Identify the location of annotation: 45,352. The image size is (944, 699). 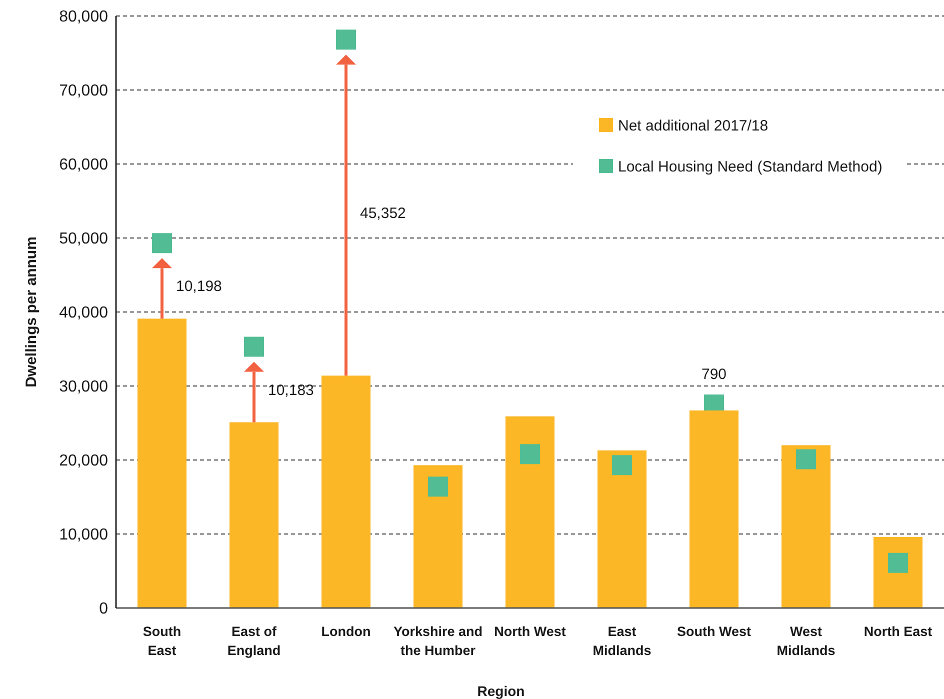
(383, 213).